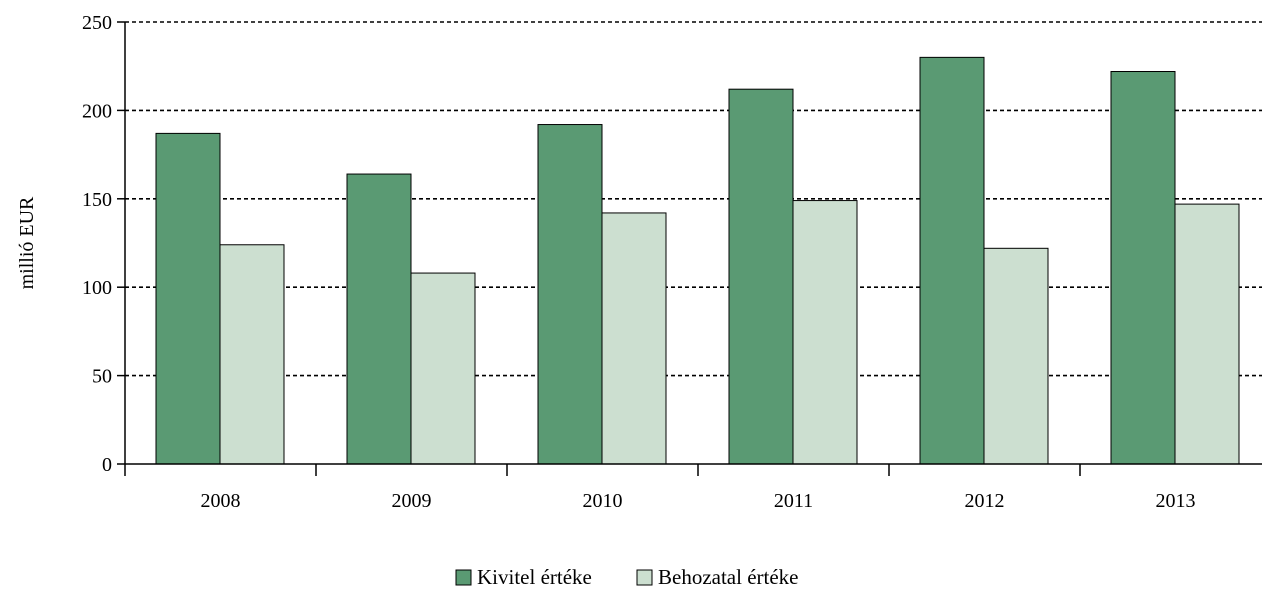 This screenshot has height=591, width=1262. I want to click on y-tick-label: 200, so click(97, 111).